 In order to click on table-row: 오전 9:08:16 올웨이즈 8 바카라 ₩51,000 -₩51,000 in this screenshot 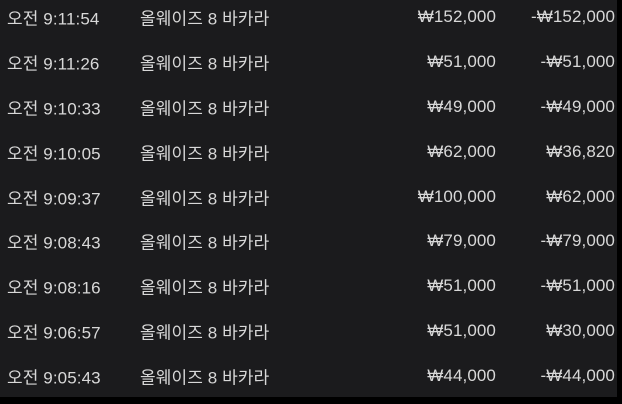, I will do `click(308, 286)`.